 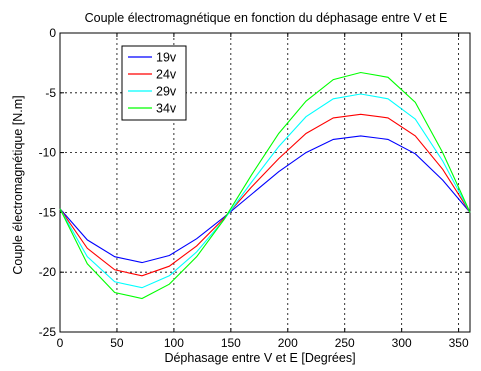 I want to click on legend: 19v 24v 29v 34v, so click(x=154, y=83).